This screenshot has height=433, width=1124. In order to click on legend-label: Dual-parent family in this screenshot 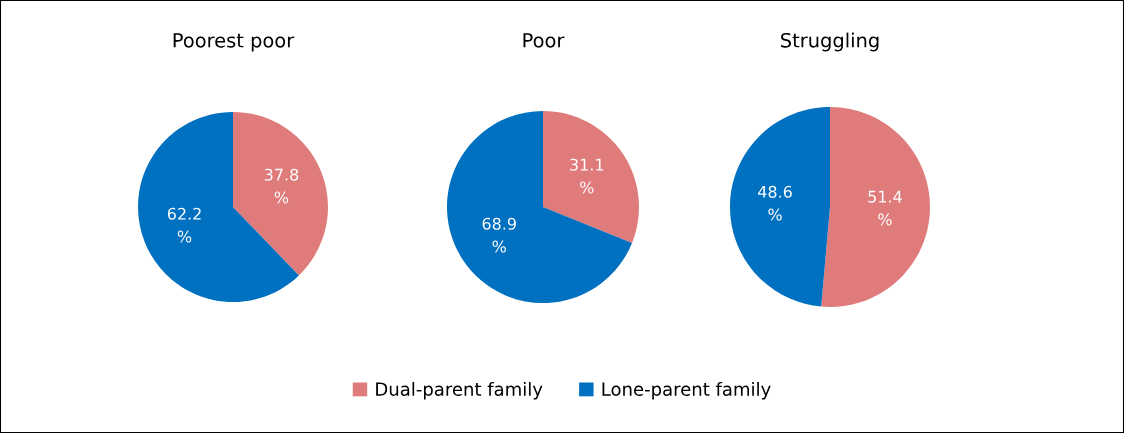, I will do `click(459, 390)`.